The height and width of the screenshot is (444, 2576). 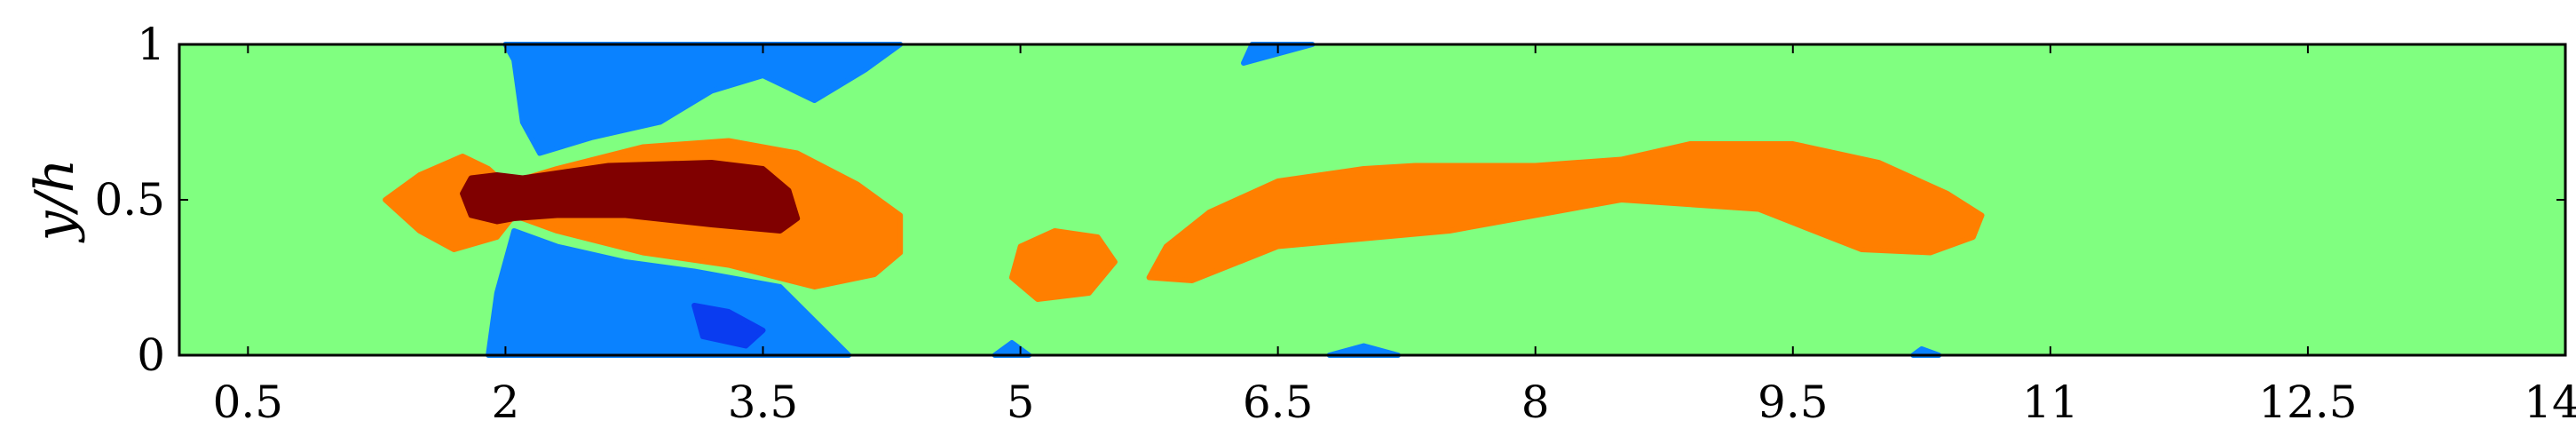 What do you see at coordinates (151, 44) in the screenshot?
I see `y-tick-label: 1` at bounding box center [151, 44].